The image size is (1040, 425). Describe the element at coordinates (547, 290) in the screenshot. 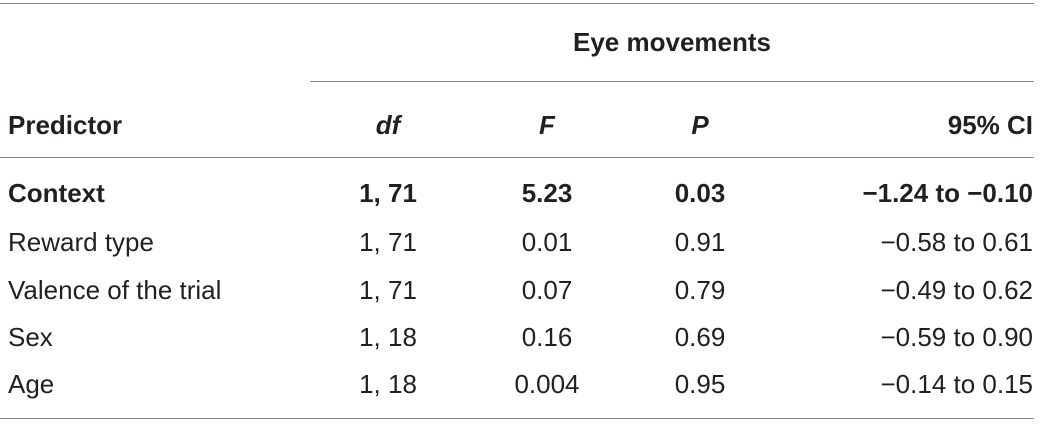

I see `table-row-f: 0.07` at that location.